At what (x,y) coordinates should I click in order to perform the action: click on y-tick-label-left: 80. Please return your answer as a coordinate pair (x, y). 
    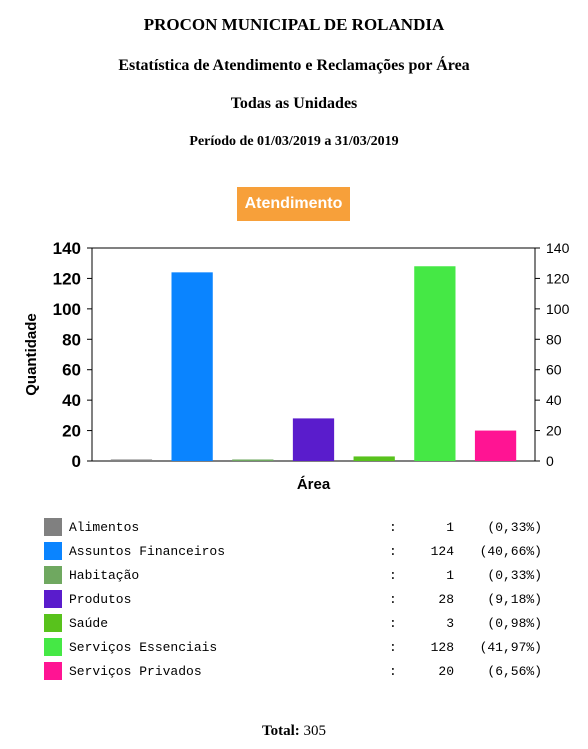
    Looking at the image, I should click on (71, 339).